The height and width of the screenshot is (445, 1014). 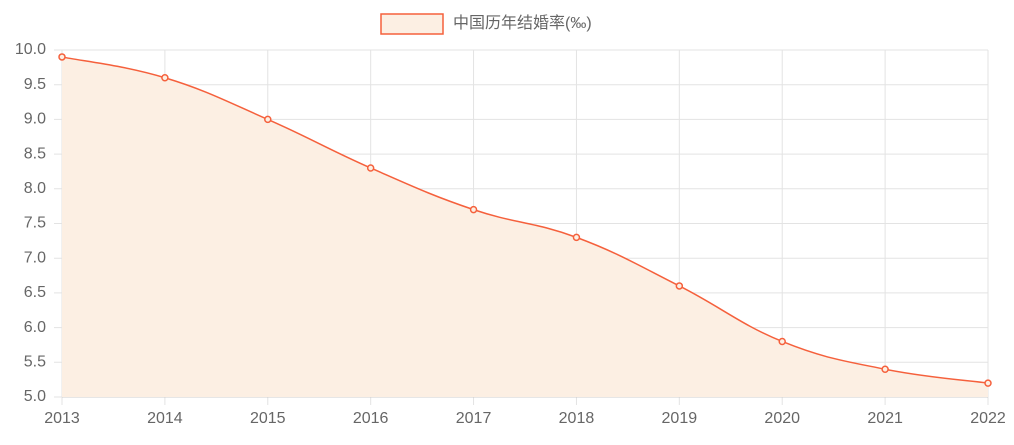 What do you see at coordinates (474, 418) in the screenshot?
I see `x-tick-label: 2017` at bounding box center [474, 418].